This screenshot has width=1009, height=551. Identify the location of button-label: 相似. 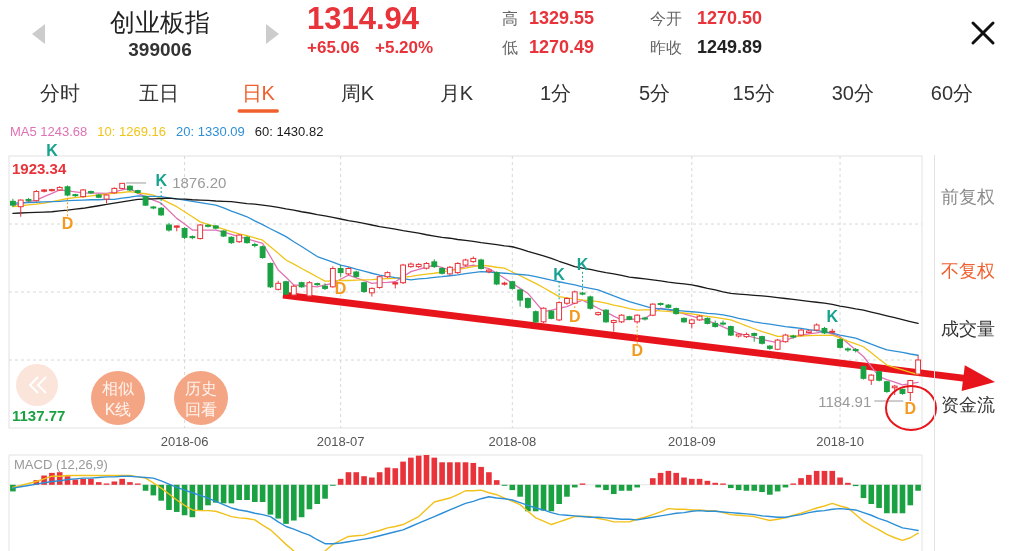
(118, 388).